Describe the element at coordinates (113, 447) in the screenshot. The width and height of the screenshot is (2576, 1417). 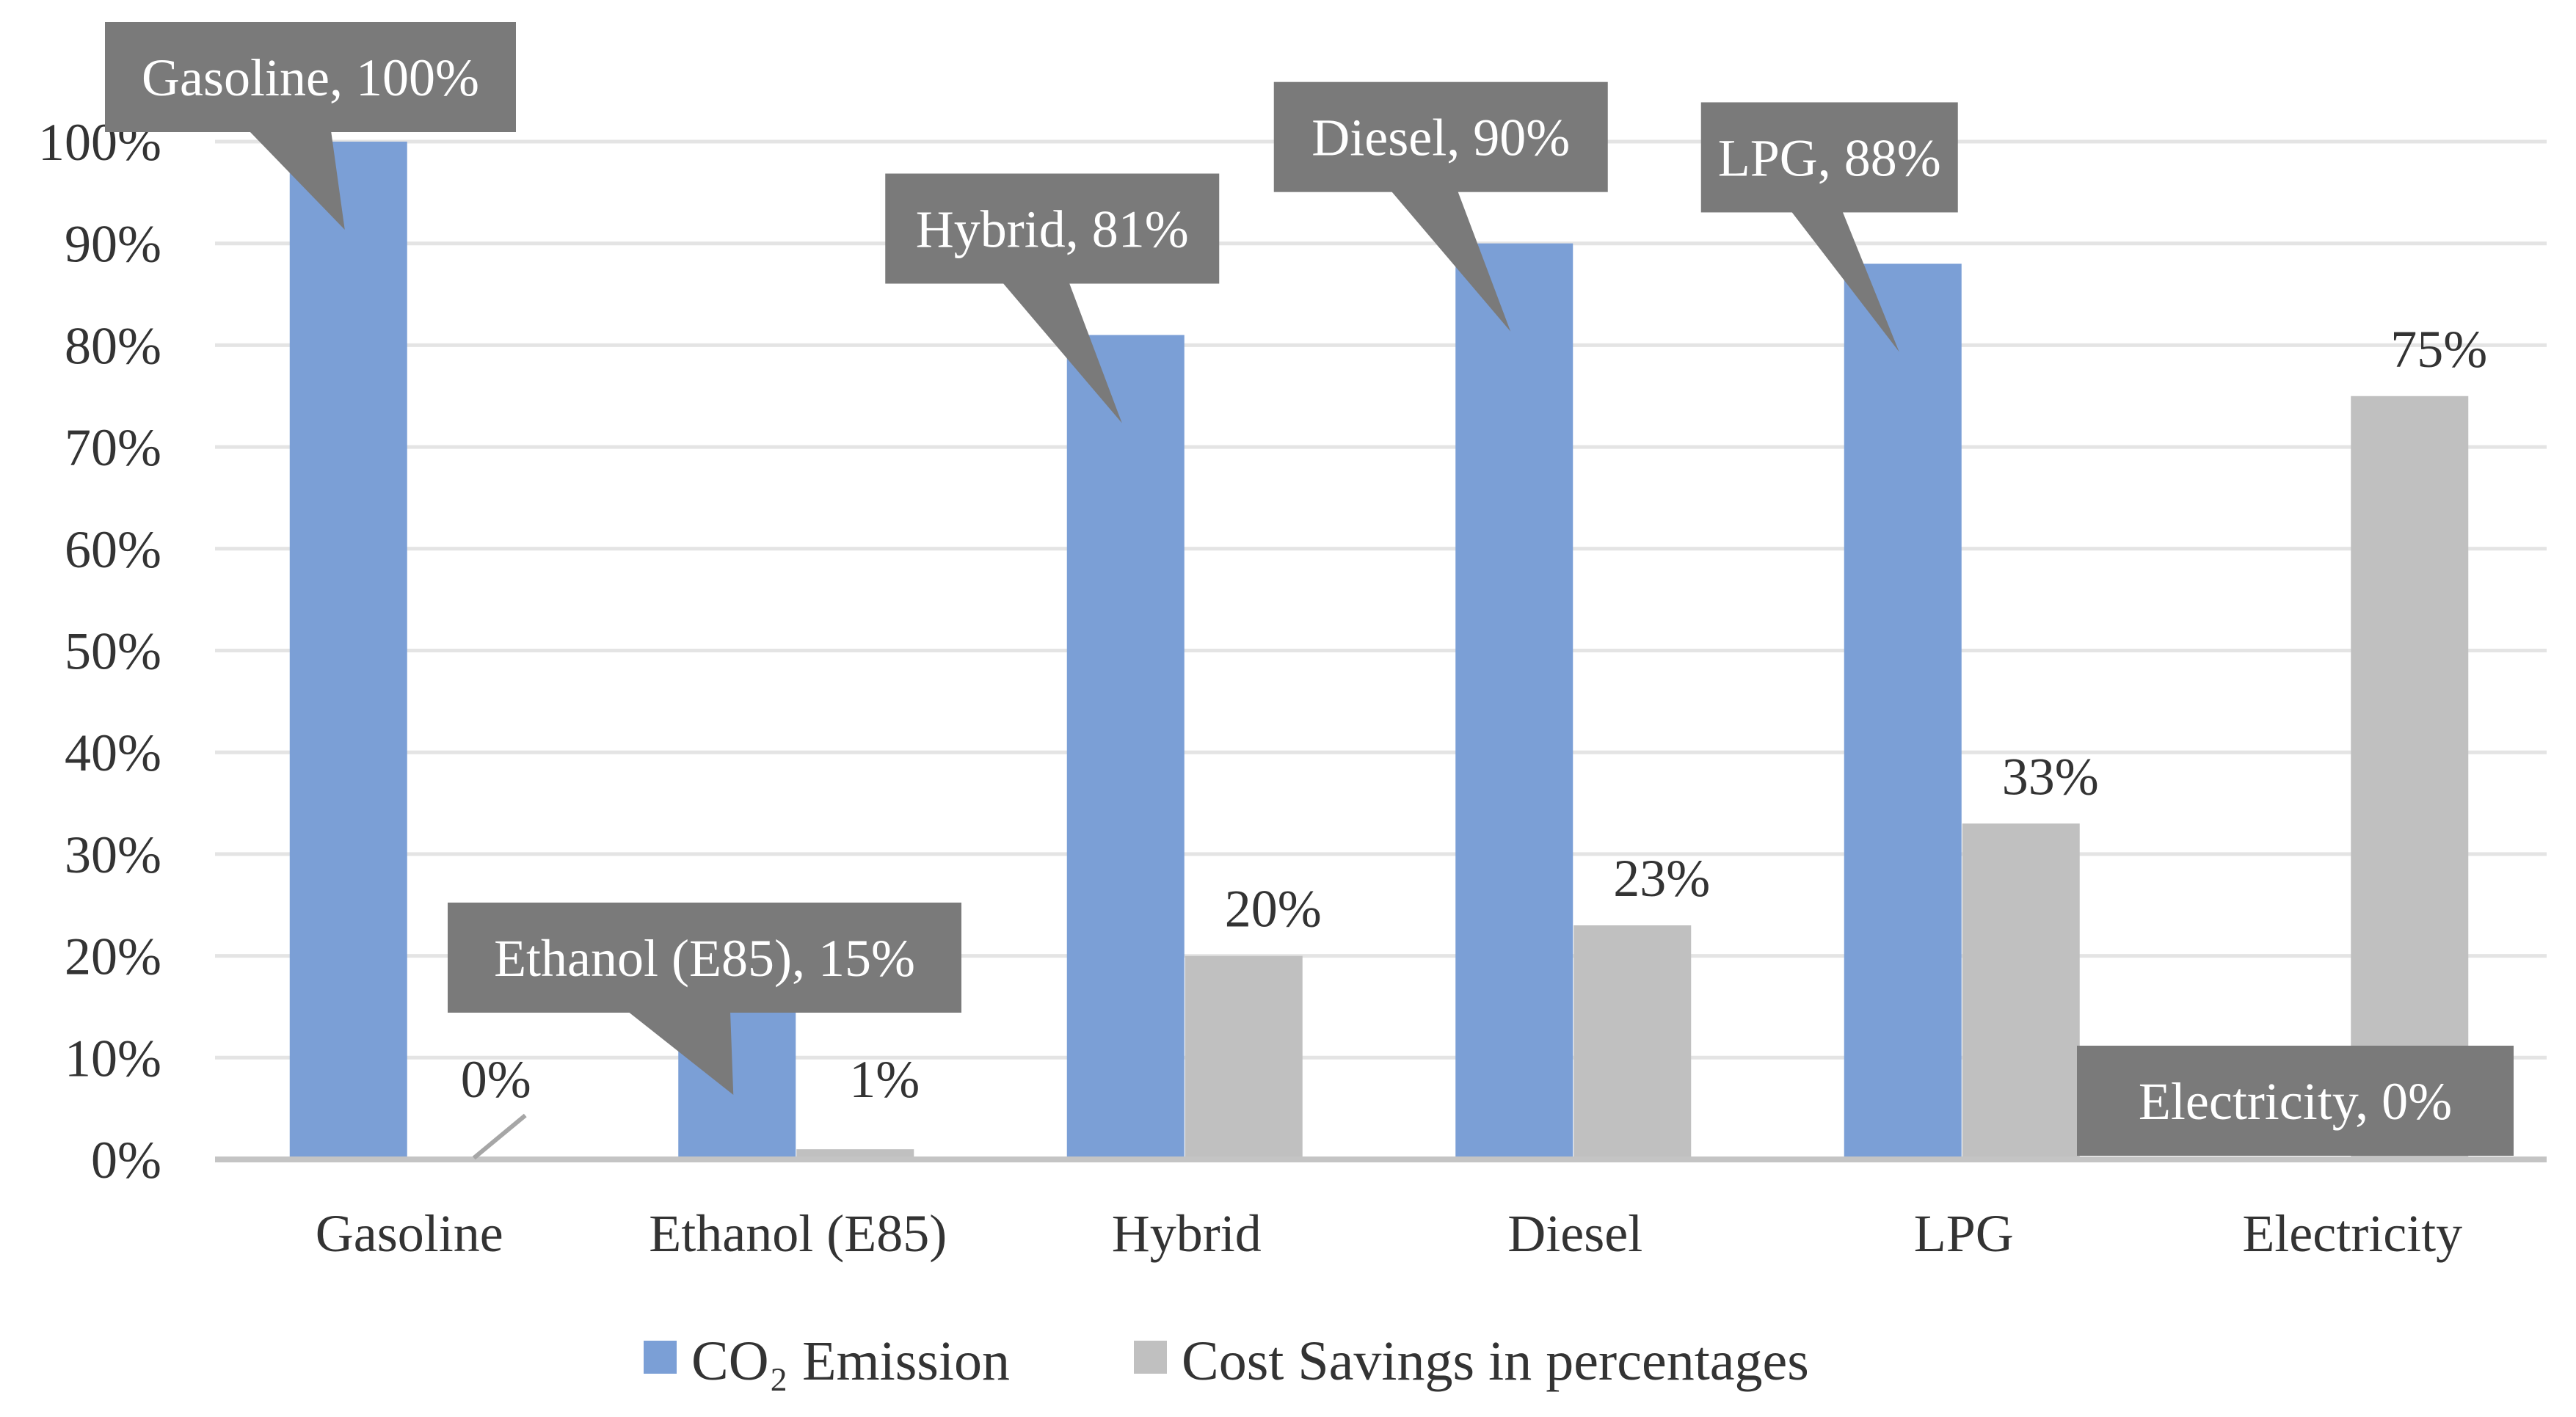
I see `y-tick-label: 70%` at that location.